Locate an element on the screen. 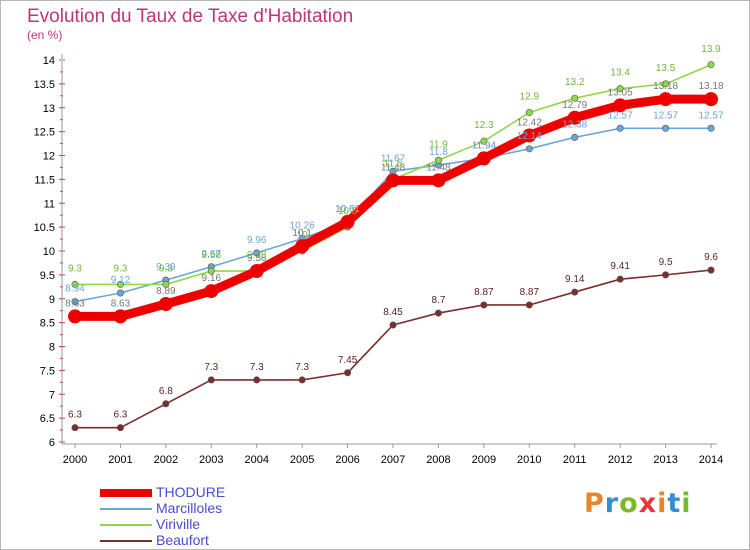 The image size is (750, 550). data-label-marcilloles: 9.39 is located at coordinates (166, 267).